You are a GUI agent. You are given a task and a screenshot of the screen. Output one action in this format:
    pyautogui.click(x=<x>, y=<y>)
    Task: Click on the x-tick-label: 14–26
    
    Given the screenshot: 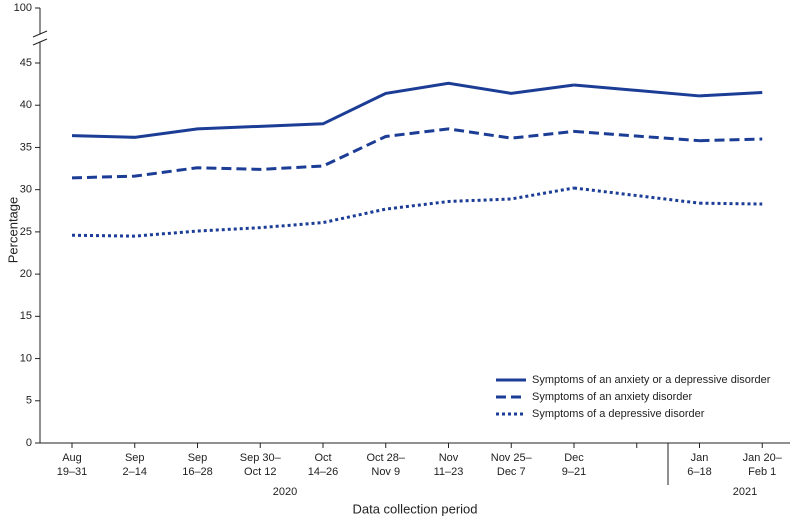 What is the action you would take?
    pyautogui.click(x=323, y=472)
    